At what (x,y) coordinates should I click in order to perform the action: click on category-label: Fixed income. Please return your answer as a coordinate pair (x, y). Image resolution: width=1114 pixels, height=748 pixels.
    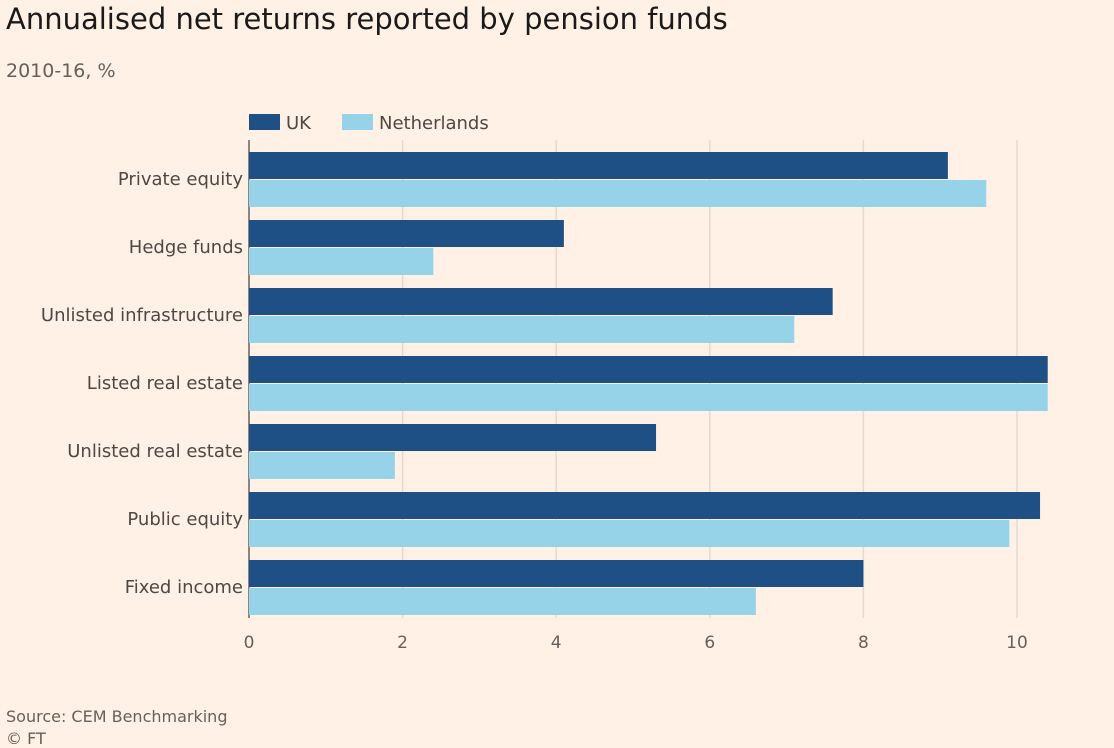
    Looking at the image, I should click on (184, 587).